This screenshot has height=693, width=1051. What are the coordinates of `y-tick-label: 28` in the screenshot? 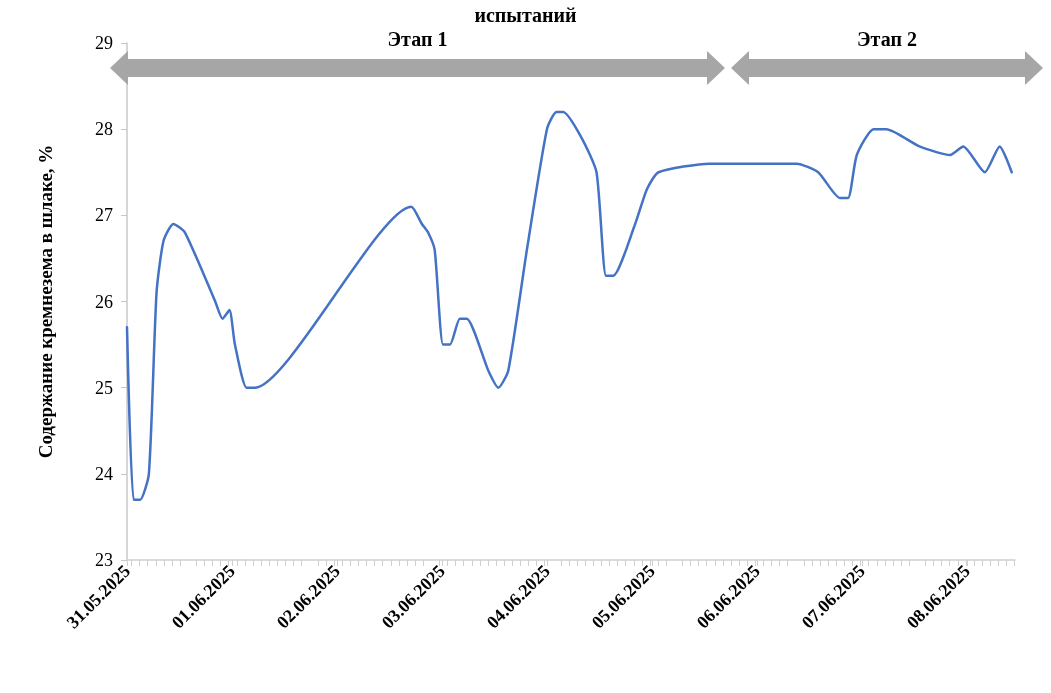 It's located at (104, 129).